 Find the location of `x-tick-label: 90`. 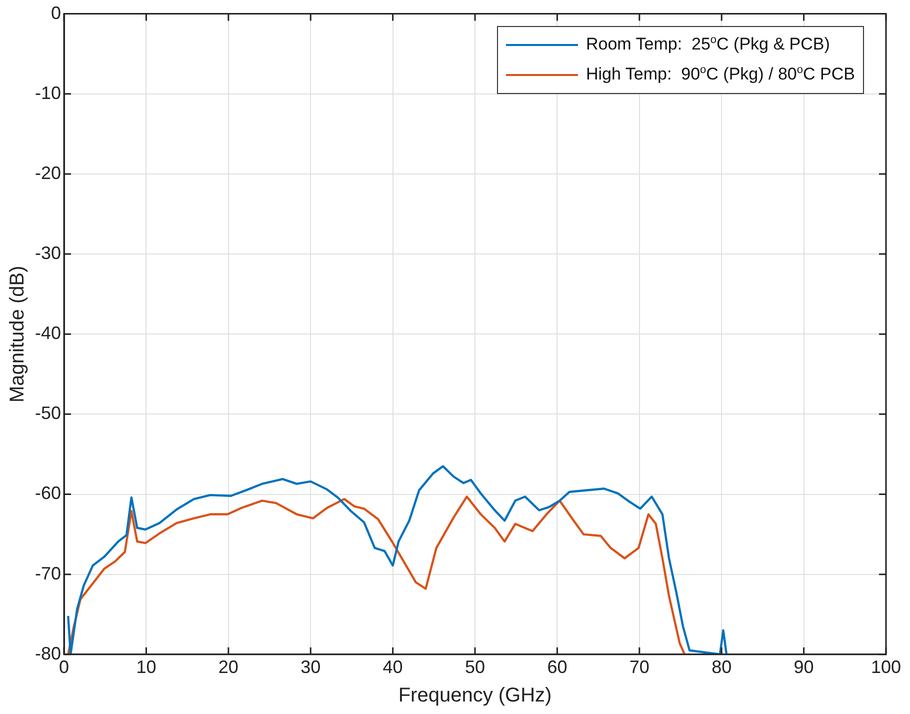

x-tick-label: 90 is located at coordinates (804, 667).